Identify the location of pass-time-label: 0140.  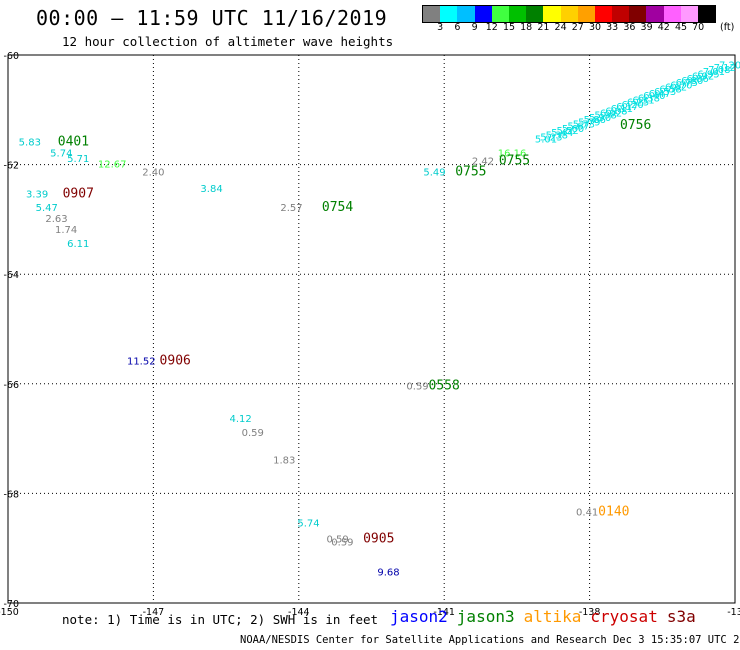
(613, 511).